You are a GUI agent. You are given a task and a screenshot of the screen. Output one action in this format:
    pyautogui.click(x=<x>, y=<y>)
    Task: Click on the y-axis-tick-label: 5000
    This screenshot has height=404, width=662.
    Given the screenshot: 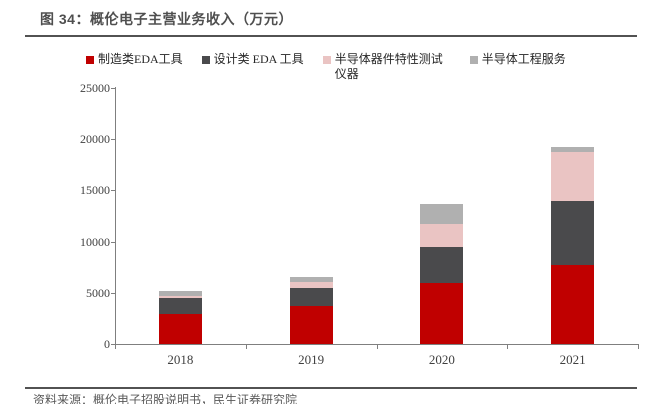 What is the action you would take?
    pyautogui.click(x=98, y=292)
    